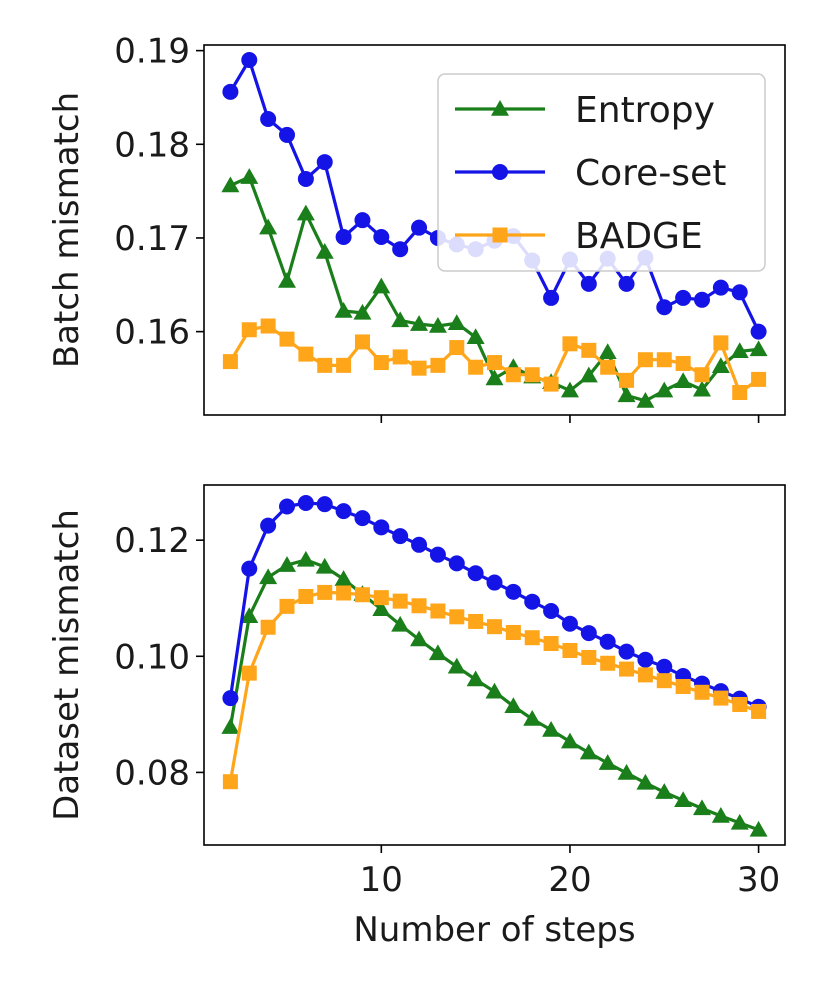 The width and height of the screenshot is (830, 1002). Describe the element at coordinates (645, 110) in the screenshot. I see `legend-label-entropy: Entropy` at that location.